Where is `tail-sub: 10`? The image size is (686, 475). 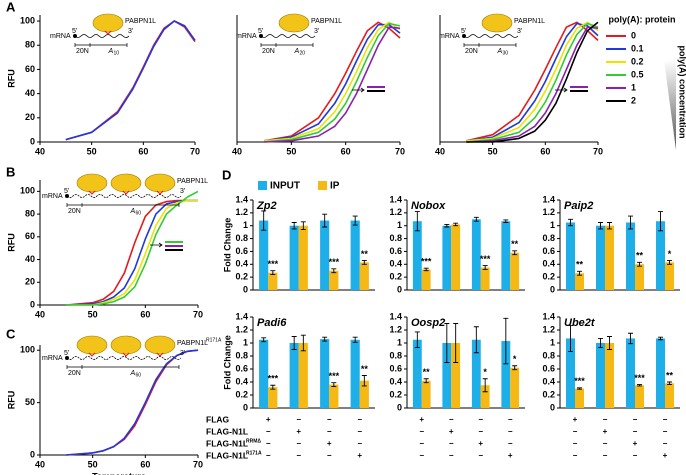 tail-sub: 10 is located at coordinates (117, 53).